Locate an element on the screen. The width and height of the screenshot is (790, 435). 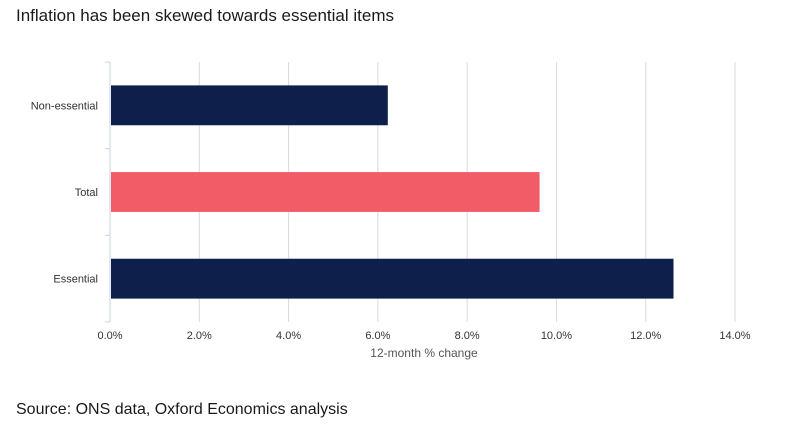
x-tick-label-3: 6.0% is located at coordinates (377, 336).